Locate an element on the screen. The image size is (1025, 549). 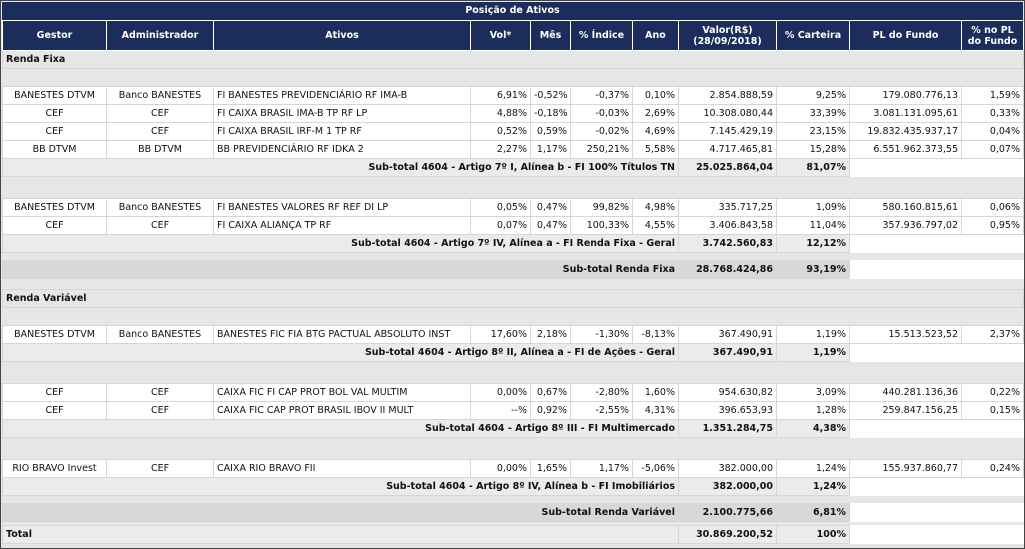
cell: 954.630,82 is located at coordinates (727, 392).